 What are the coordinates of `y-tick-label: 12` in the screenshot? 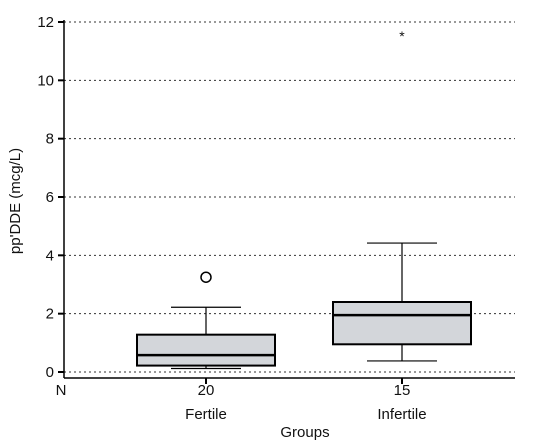 It's located at (45, 22).